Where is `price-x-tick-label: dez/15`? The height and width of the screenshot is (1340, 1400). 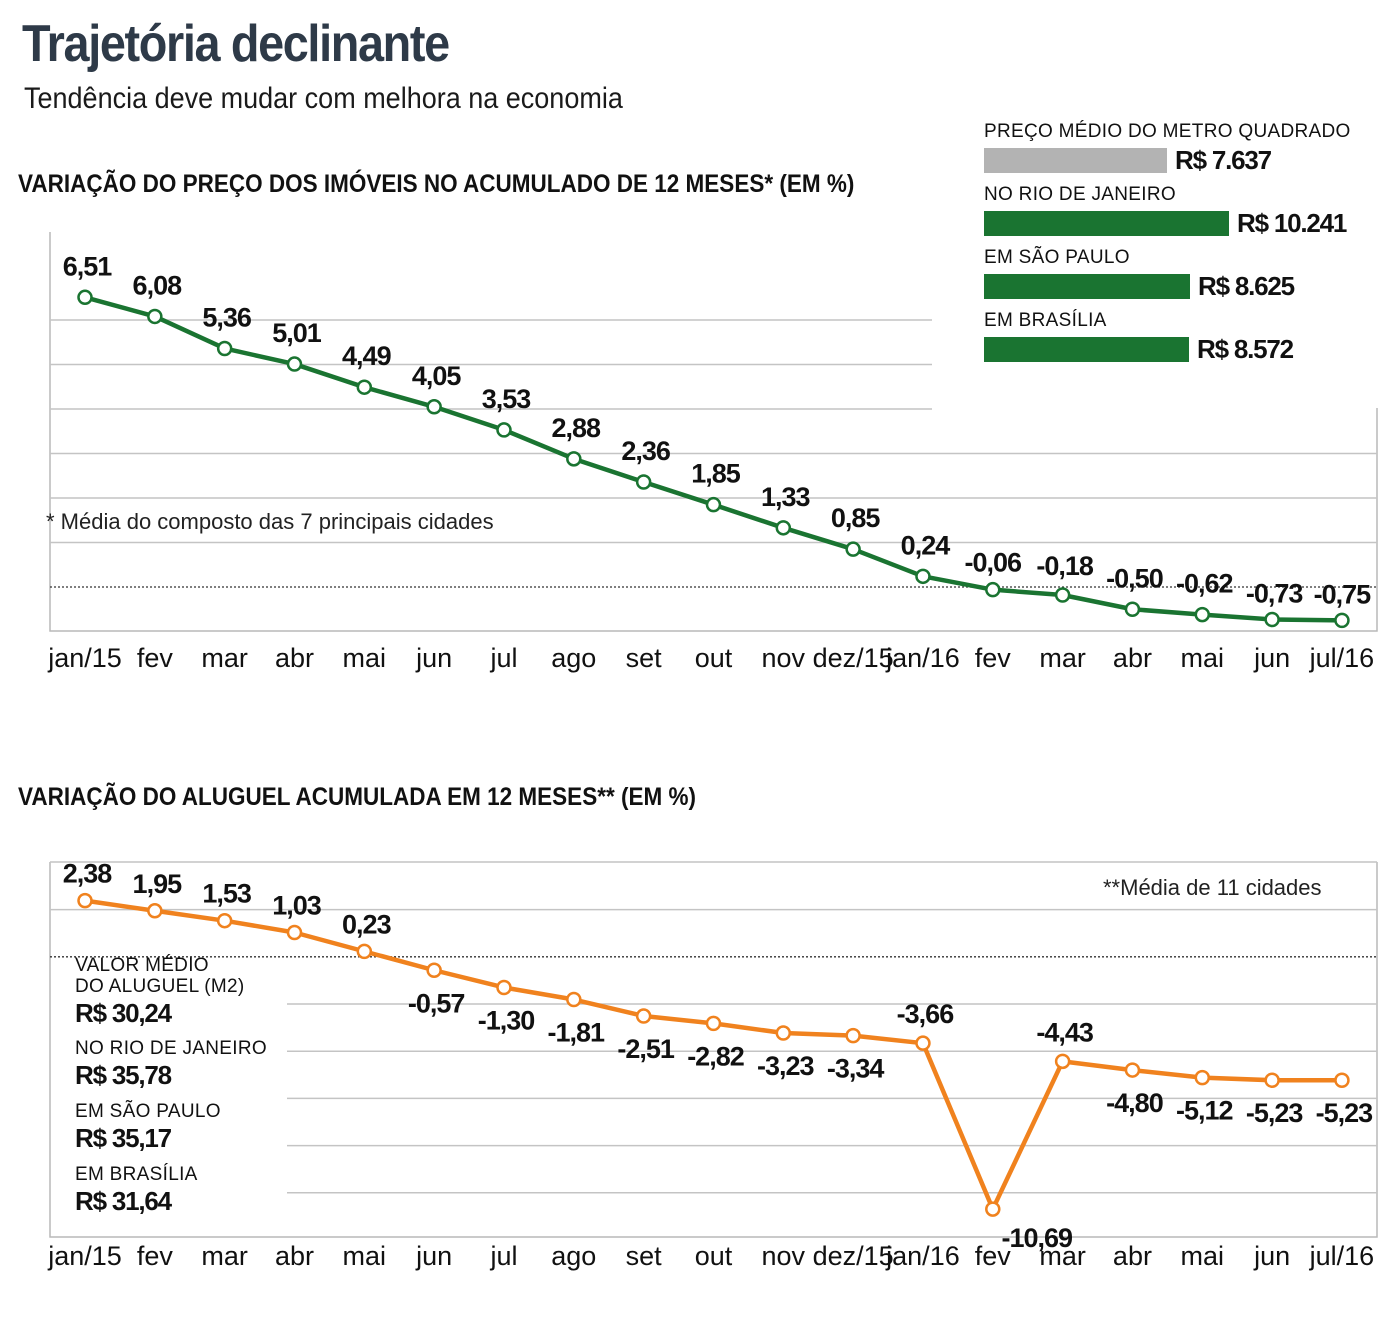 price-x-tick-label: dez/15 is located at coordinates (853, 658).